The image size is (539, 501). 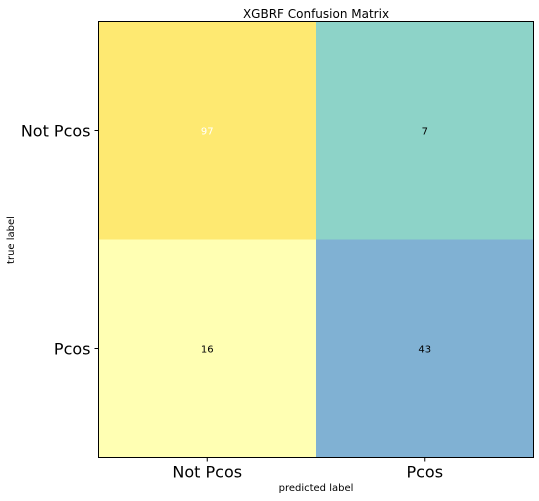 What do you see at coordinates (60, 240) in the screenshot?
I see `y-axis-ticks: Not Pcos Pcos` at bounding box center [60, 240].